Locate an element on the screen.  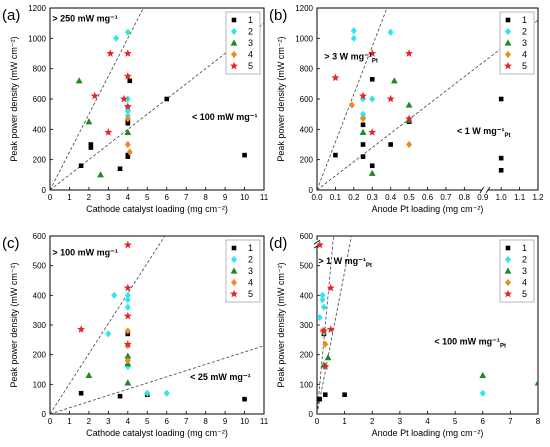
slope-annotation: > 1 W mg⁻¹Pt is located at coordinates (345, 262).